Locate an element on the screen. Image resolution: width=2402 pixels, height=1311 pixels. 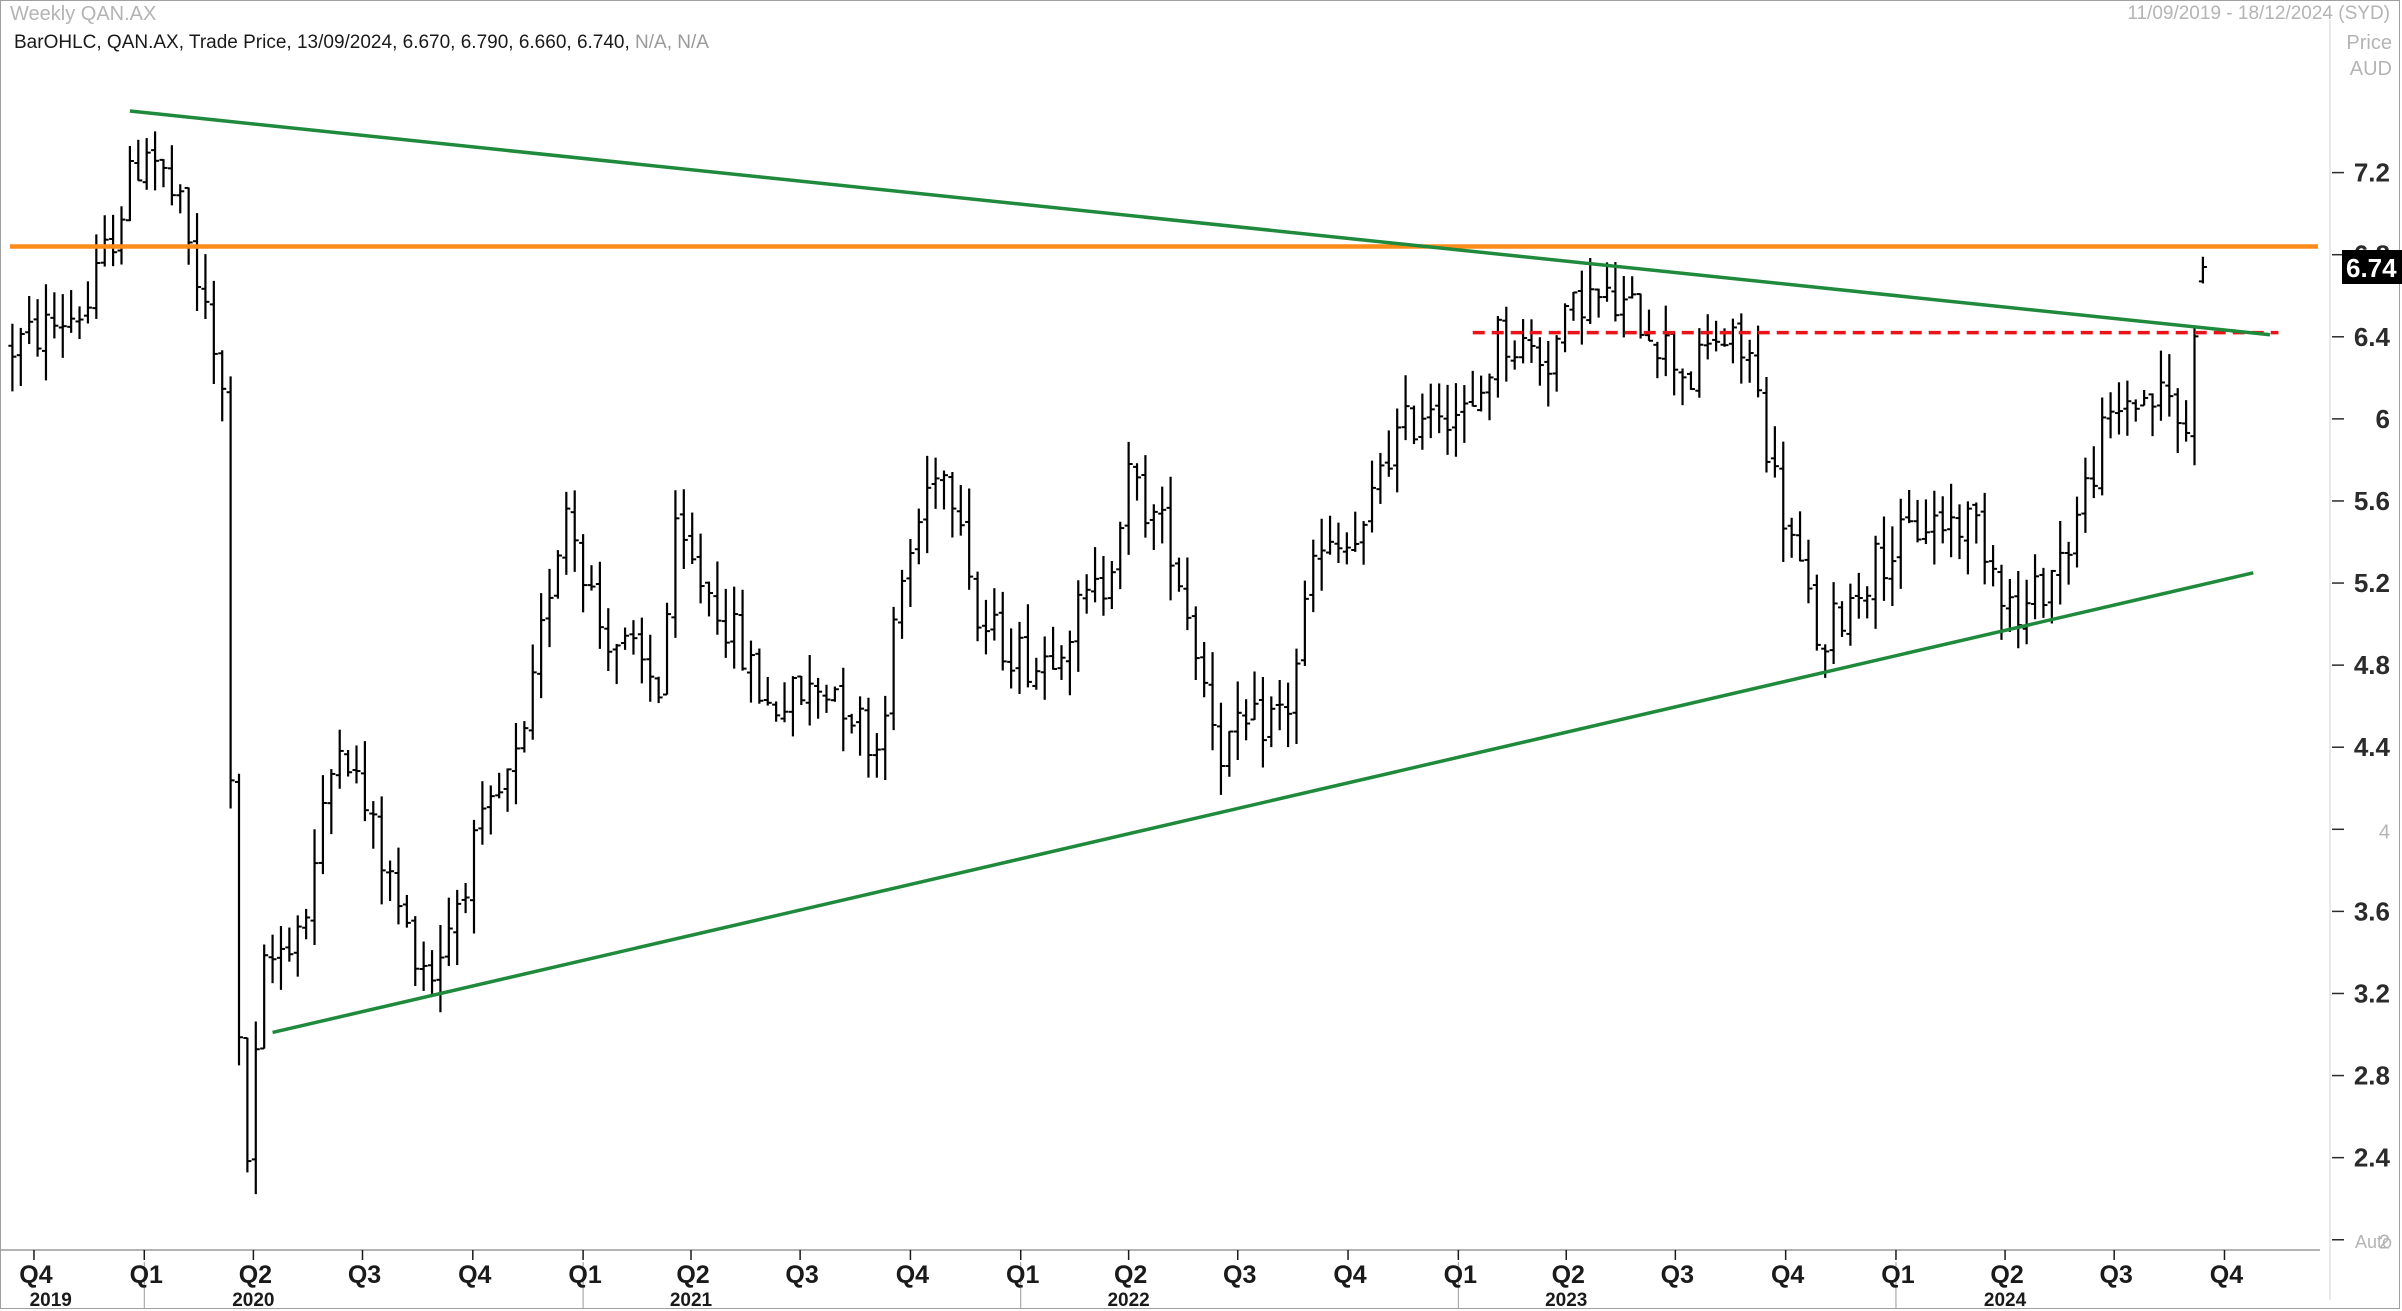
price-tick-label: 7.2 is located at coordinates (2372, 173).